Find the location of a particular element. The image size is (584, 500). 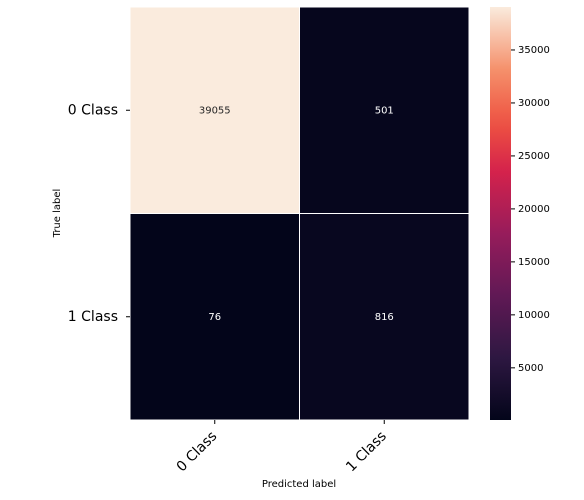

cell-label: 501 is located at coordinates (384, 110).